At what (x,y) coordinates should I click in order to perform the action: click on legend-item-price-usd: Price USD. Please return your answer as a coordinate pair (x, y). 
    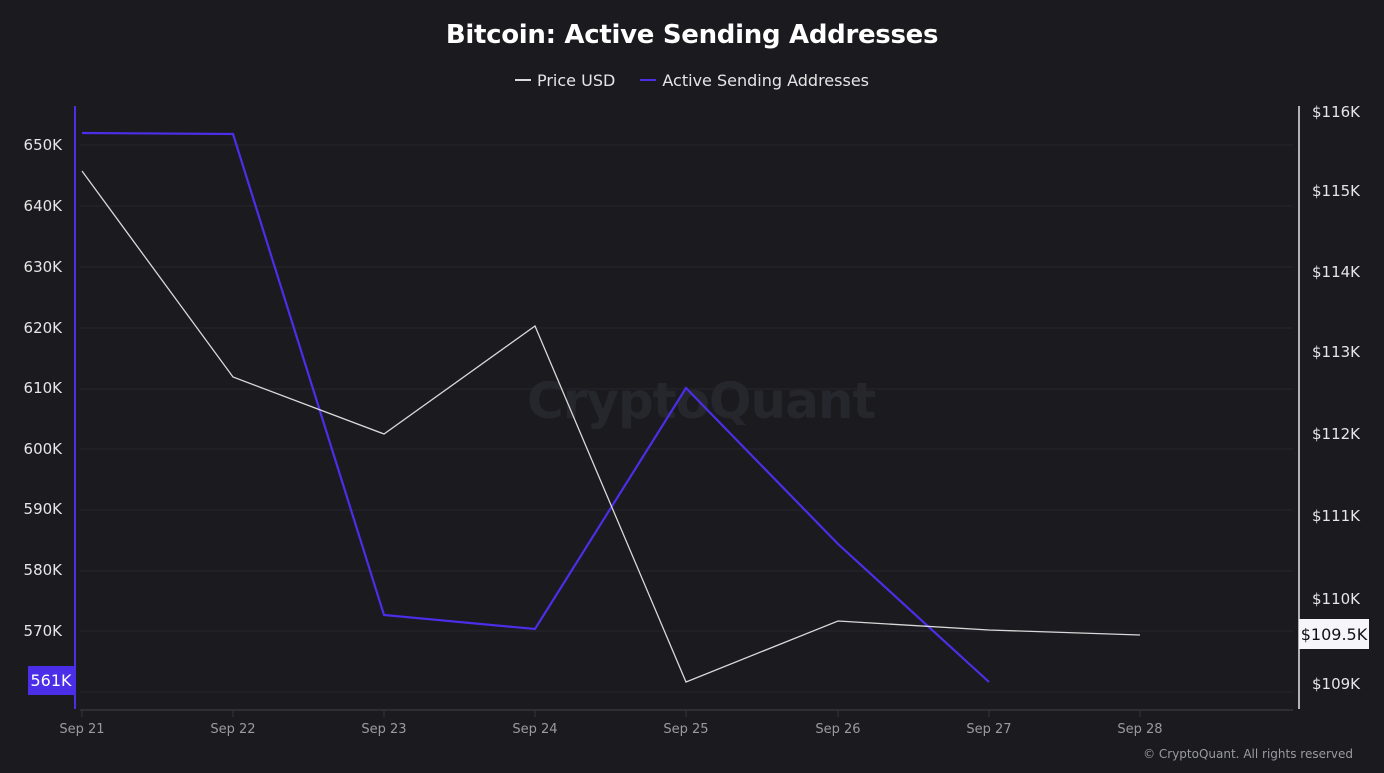
    Looking at the image, I should click on (565, 80).